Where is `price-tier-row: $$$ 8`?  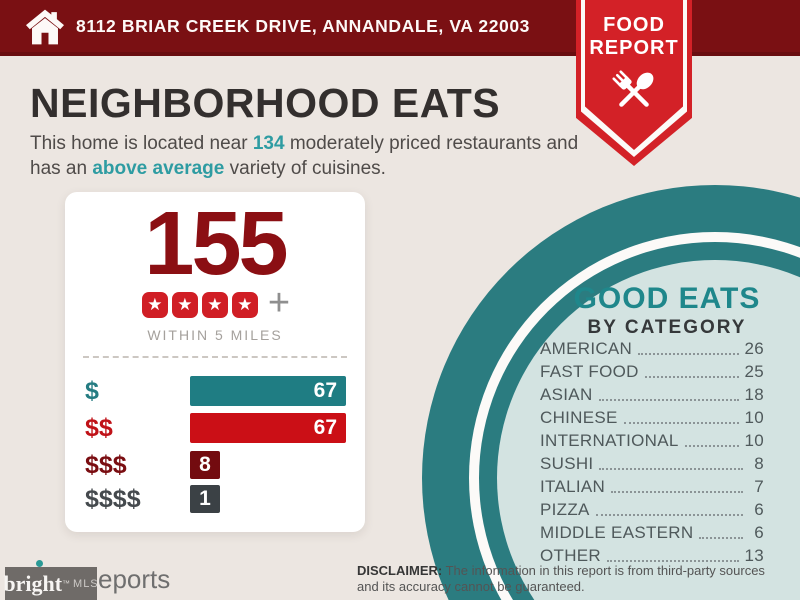 price-tier-row: $$$ 8 is located at coordinates (215, 465).